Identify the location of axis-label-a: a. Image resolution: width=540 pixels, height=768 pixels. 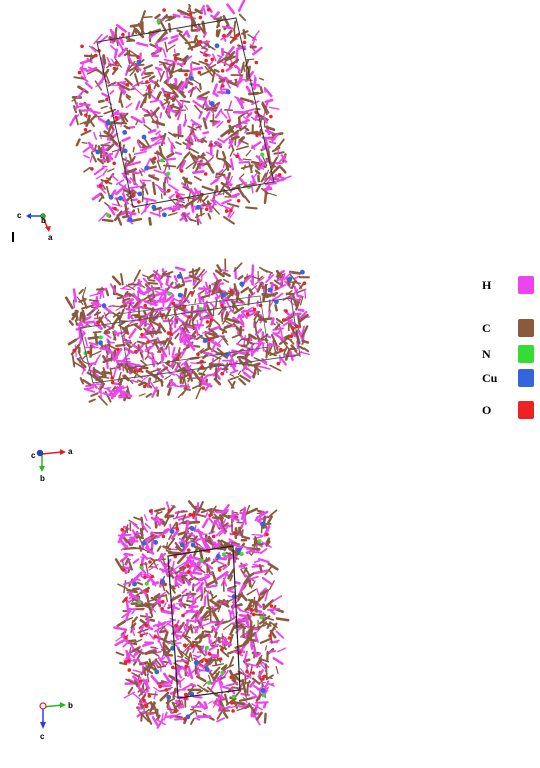
(70, 451).